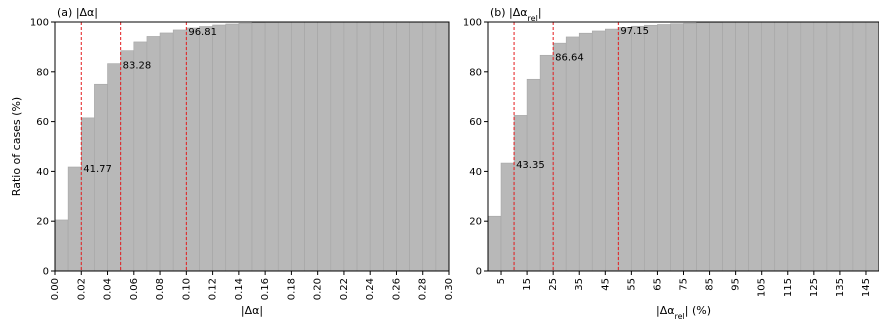  What do you see at coordinates (579, 284) in the screenshot?
I see `x-tick-label: 35` at bounding box center [579, 284].